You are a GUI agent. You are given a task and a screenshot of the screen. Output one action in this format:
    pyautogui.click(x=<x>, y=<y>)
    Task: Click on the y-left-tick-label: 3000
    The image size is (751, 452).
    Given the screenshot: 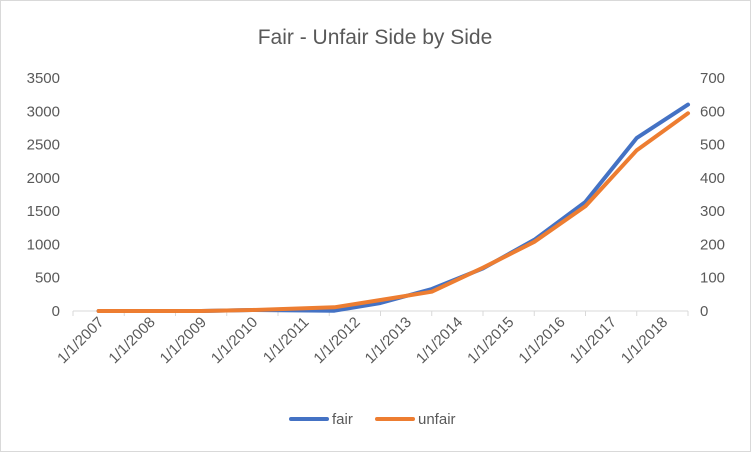 What is the action you would take?
    pyautogui.click(x=43, y=111)
    